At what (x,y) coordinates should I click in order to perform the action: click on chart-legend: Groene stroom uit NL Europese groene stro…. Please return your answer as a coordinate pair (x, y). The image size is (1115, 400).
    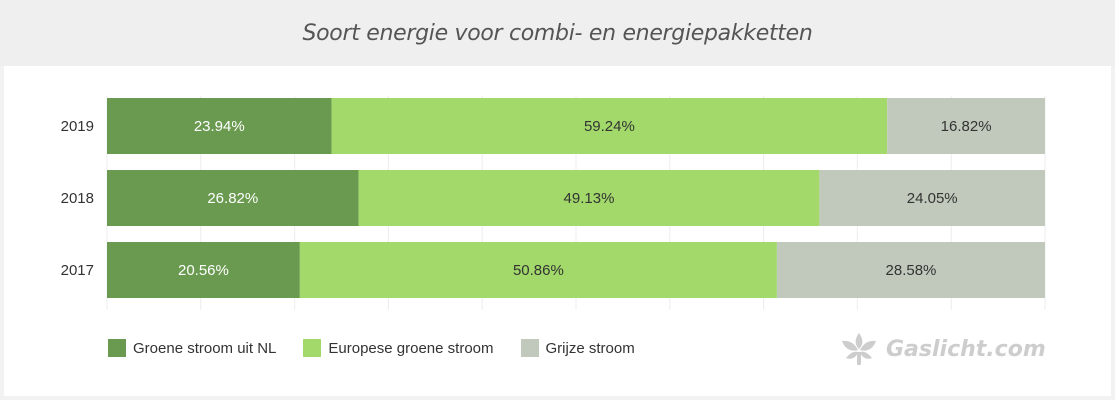
    Looking at the image, I should click on (385, 348).